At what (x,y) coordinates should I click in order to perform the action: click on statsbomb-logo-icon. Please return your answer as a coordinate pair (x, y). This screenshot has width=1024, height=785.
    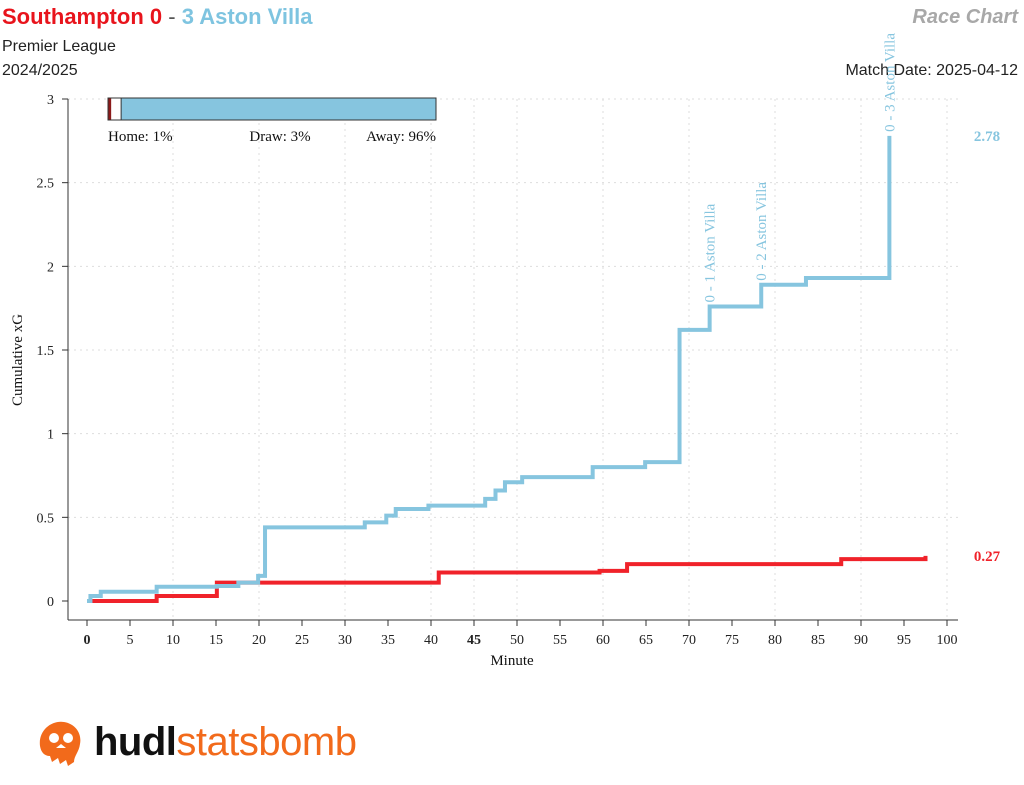
    Looking at the image, I should click on (60, 743).